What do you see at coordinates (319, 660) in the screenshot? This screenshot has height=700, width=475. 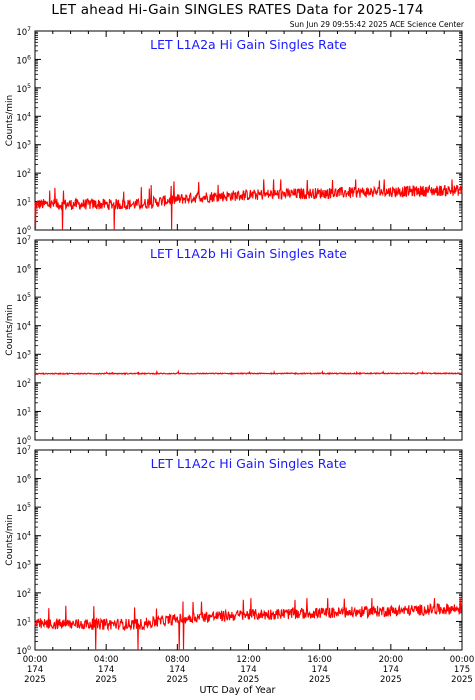 I see `x-tick-label-time: 16:00` at bounding box center [319, 660].